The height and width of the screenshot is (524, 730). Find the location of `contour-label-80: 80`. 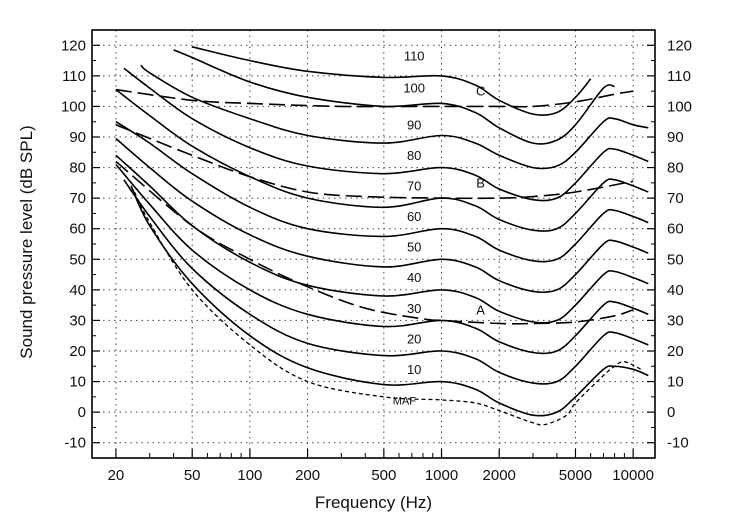

contour-label-80: 80 is located at coordinates (414, 155).